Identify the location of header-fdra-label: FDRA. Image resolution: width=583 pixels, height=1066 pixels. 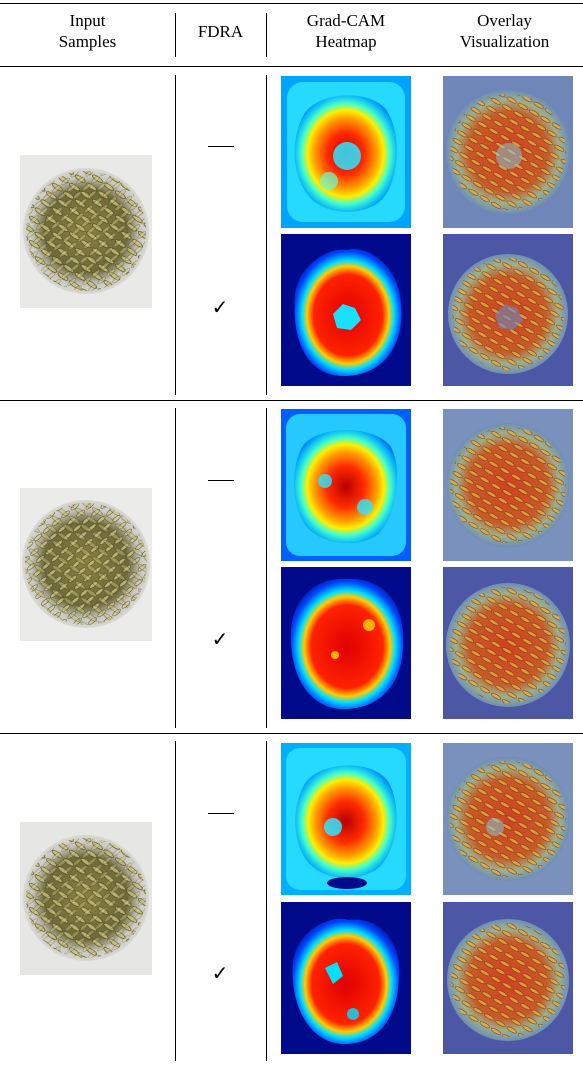
(220, 31).